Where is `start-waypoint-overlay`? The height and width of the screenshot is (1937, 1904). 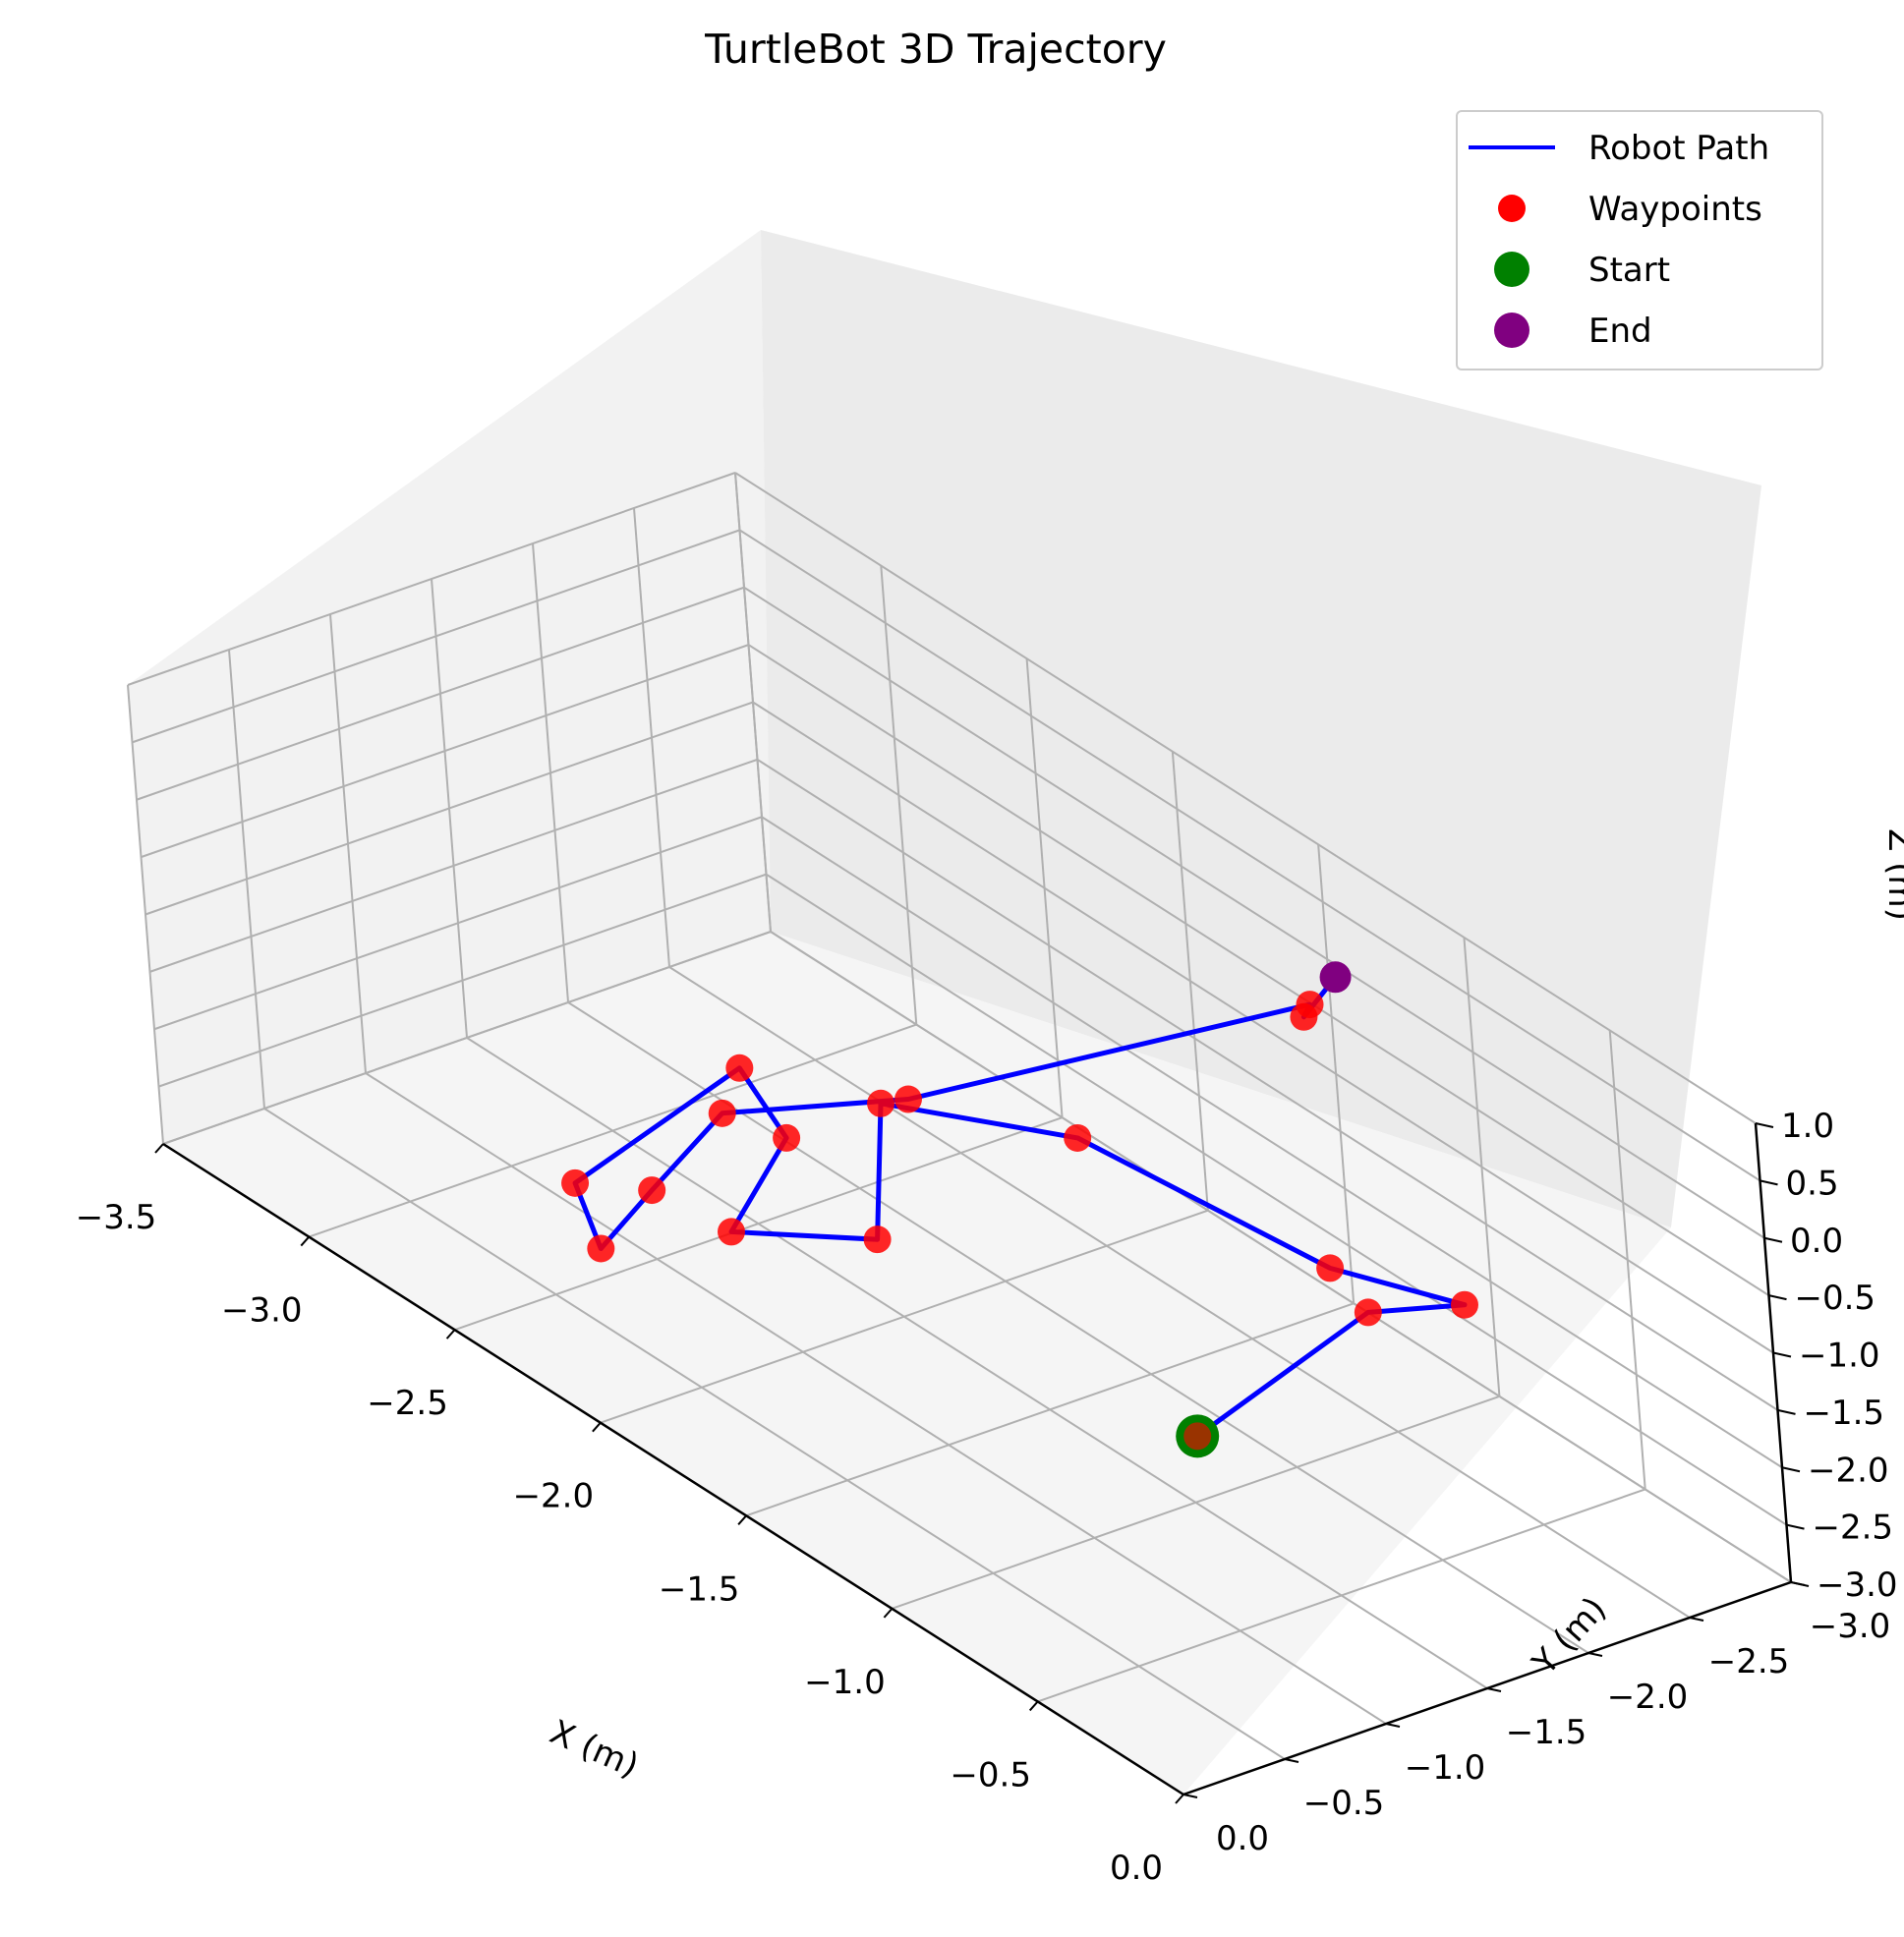 start-waypoint-overlay is located at coordinates (1197, 1436).